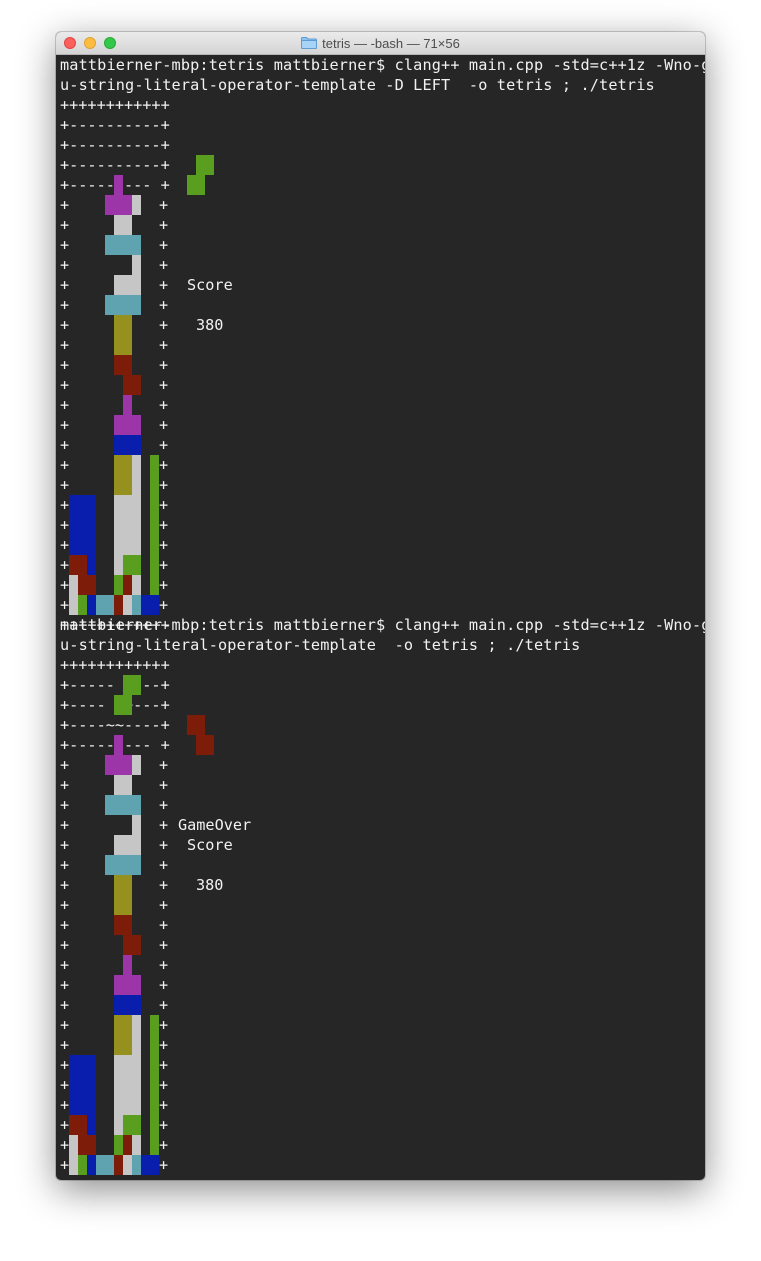 Image resolution: width=761 pixels, height=1261 pixels. What do you see at coordinates (391, 43) in the screenshot?
I see `window-title: tetris — -bash — 71×56` at bounding box center [391, 43].